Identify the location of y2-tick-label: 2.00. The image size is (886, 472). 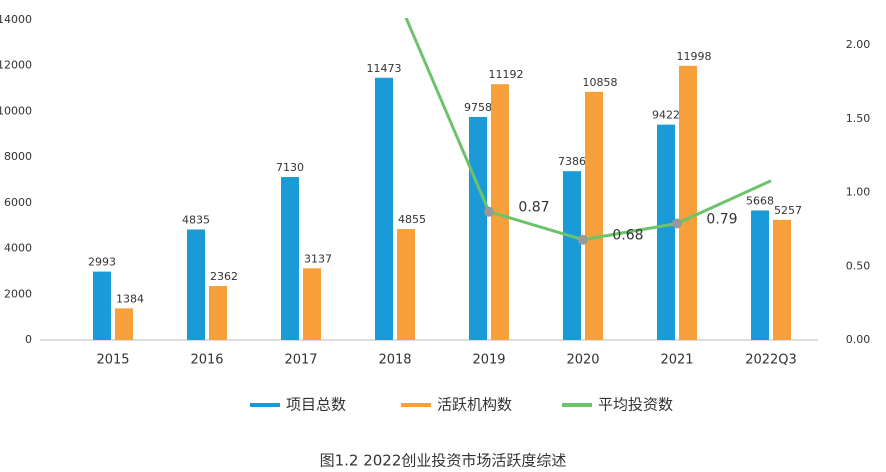
(858, 44).